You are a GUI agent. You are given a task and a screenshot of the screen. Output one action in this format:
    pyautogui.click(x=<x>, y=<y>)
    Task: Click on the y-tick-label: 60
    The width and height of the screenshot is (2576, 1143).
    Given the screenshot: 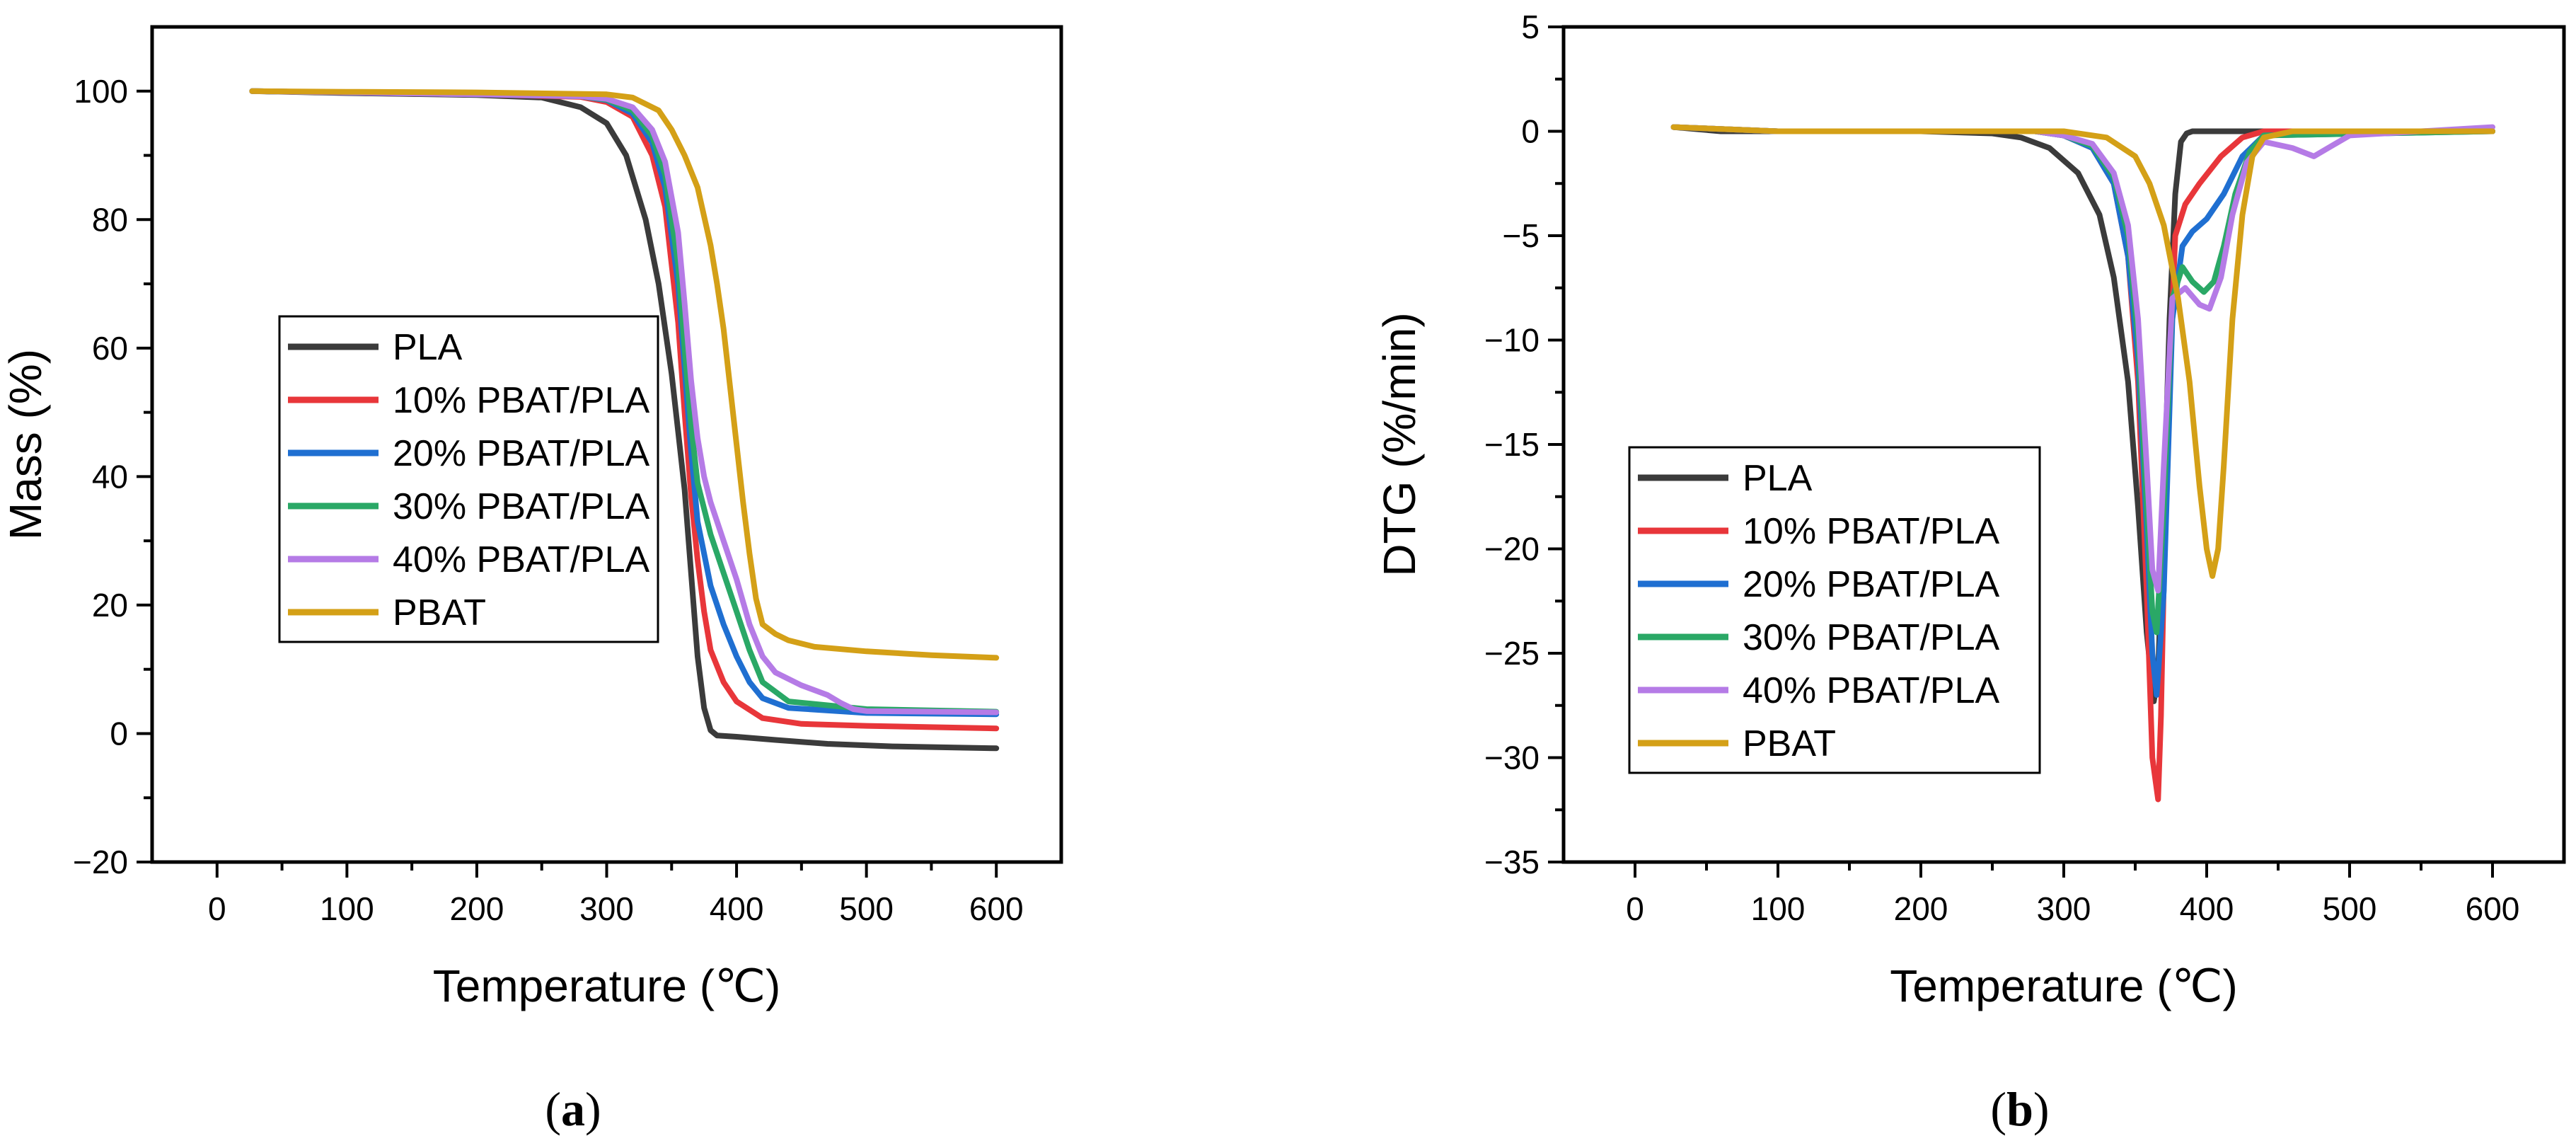 What is the action you would take?
    pyautogui.click(x=110, y=349)
    